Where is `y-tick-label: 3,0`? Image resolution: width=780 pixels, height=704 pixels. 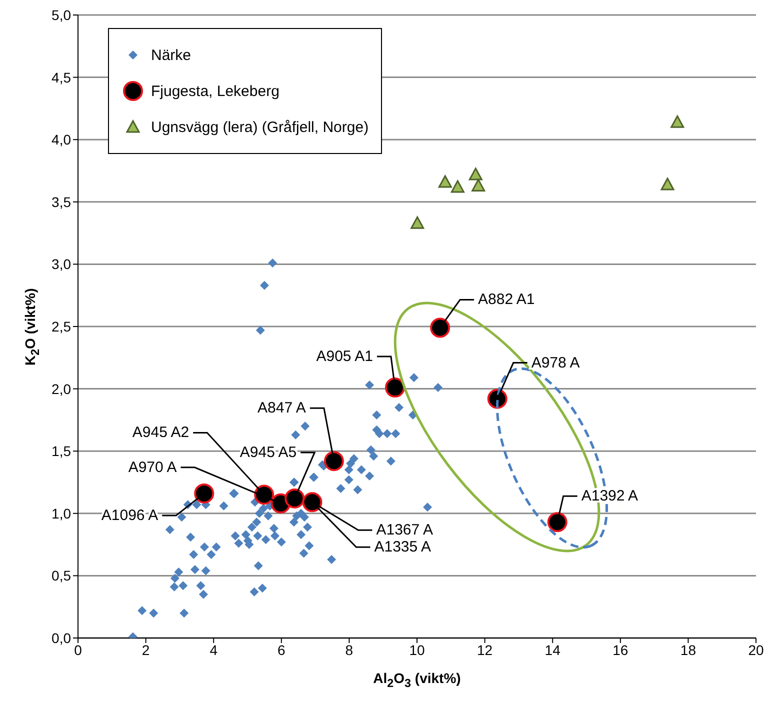
y-tick-label: 3,0 is located at coordinates (62, 264).